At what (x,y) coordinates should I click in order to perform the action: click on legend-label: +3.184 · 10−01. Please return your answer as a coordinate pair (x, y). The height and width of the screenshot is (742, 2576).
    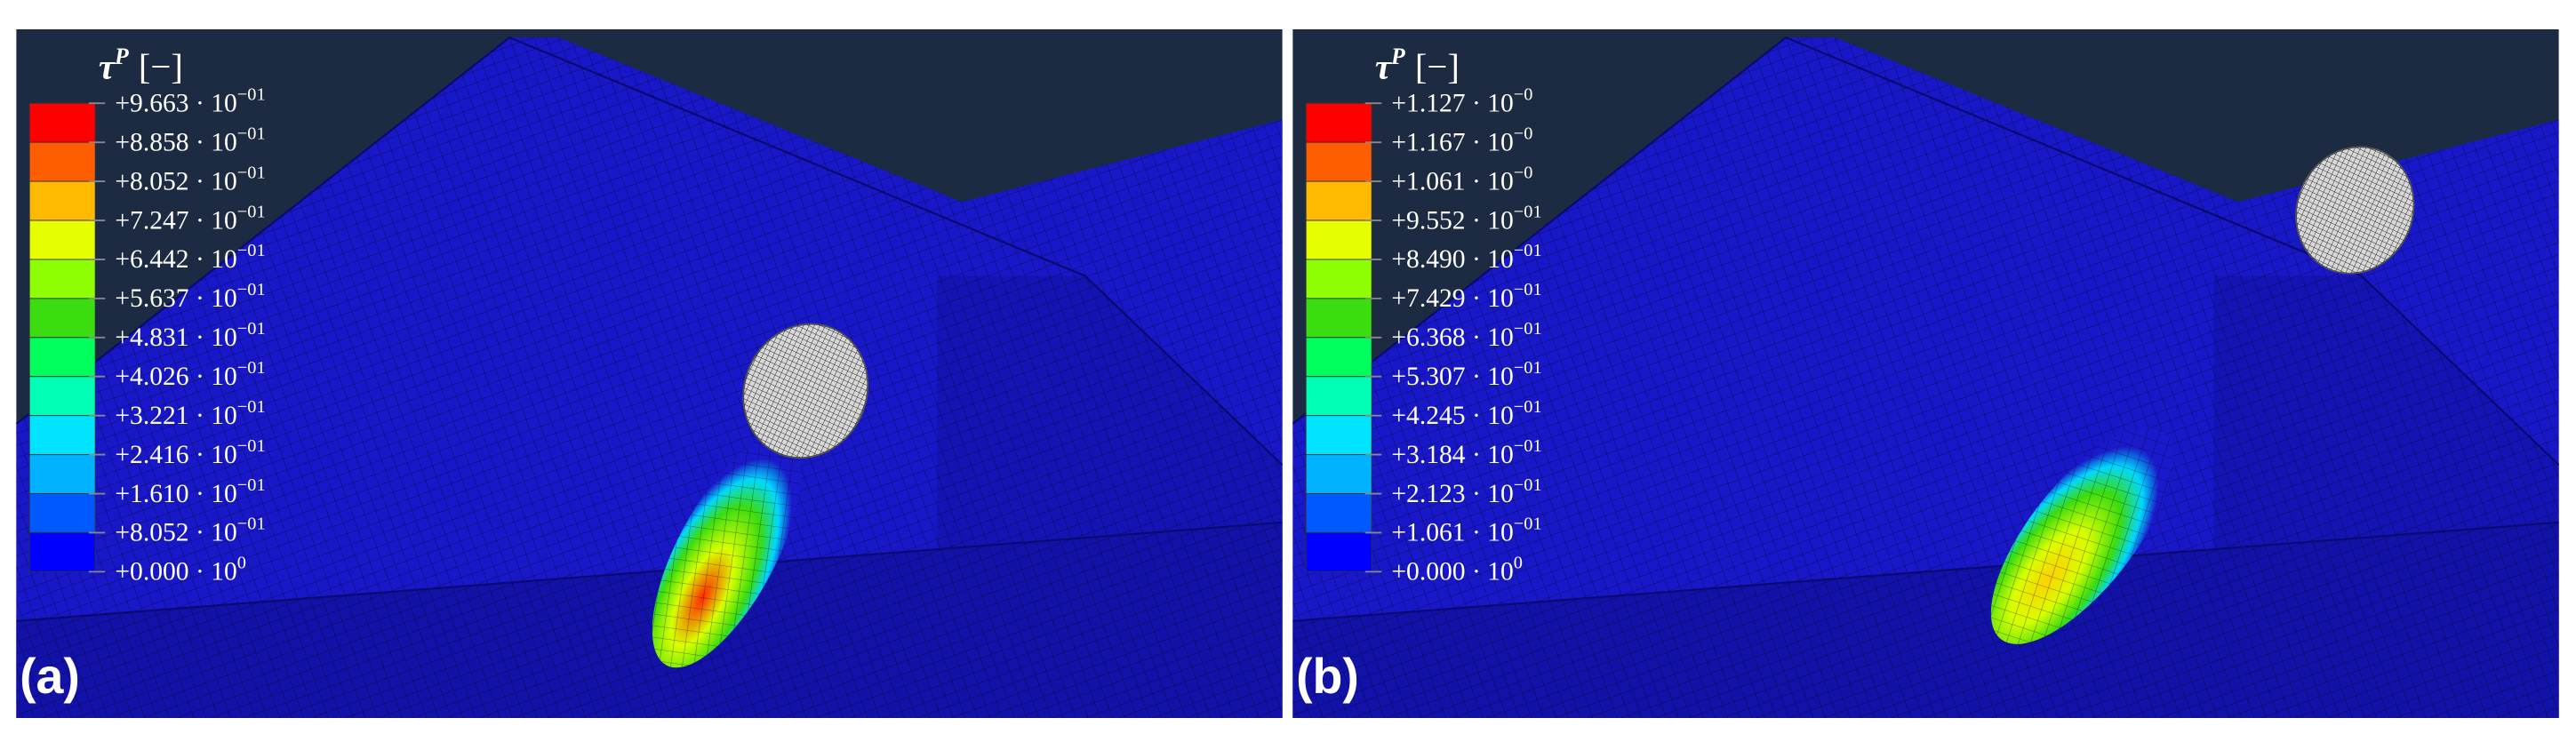
    Looking at the image, I should click on (1466, 452).